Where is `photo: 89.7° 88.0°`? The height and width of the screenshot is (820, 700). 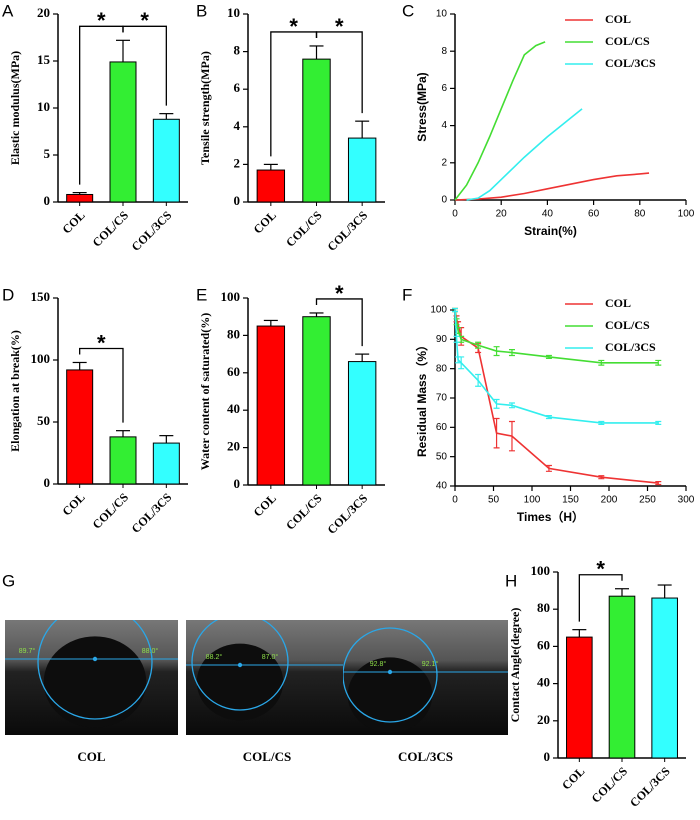
photo: 89.7° 88.0° is located at coordinates (91, 677).